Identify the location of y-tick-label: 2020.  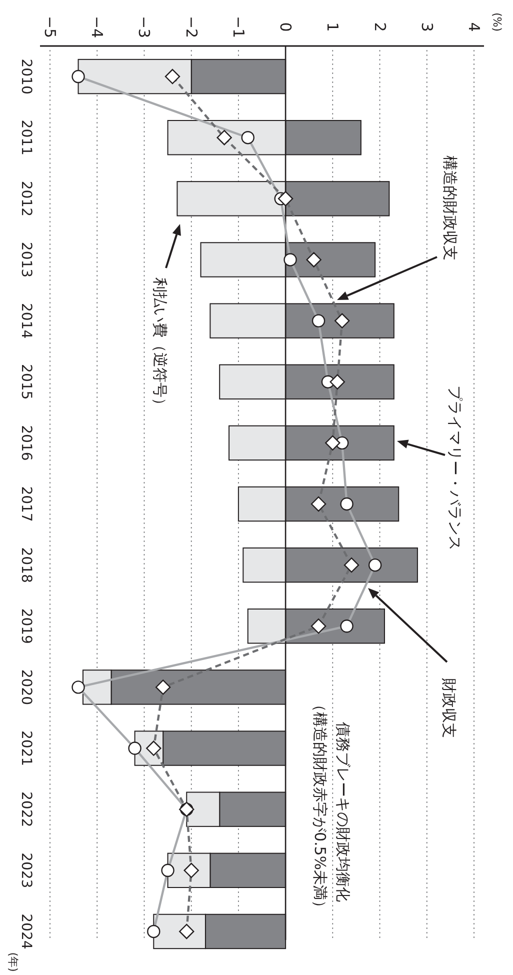
(26, 687).